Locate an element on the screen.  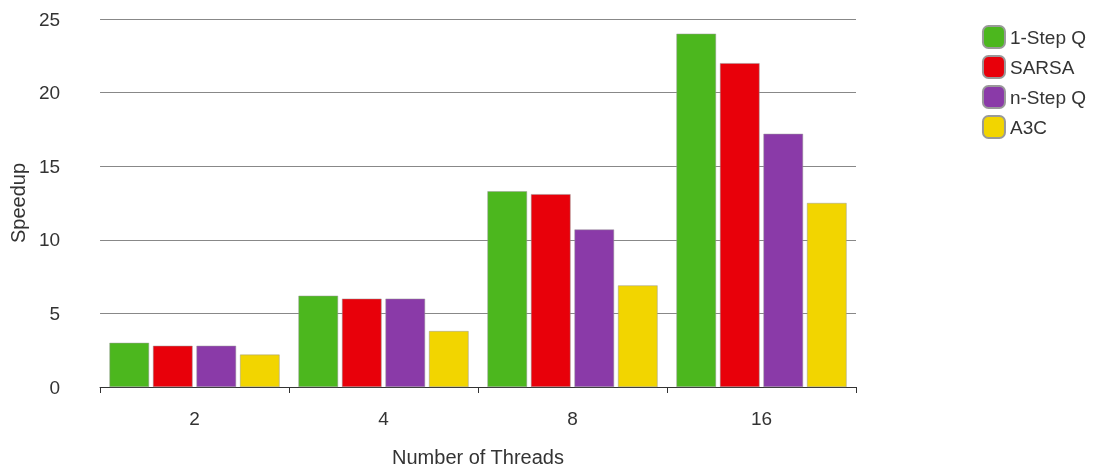
y-tick-label: 20 is located at coordinates (49, 93).